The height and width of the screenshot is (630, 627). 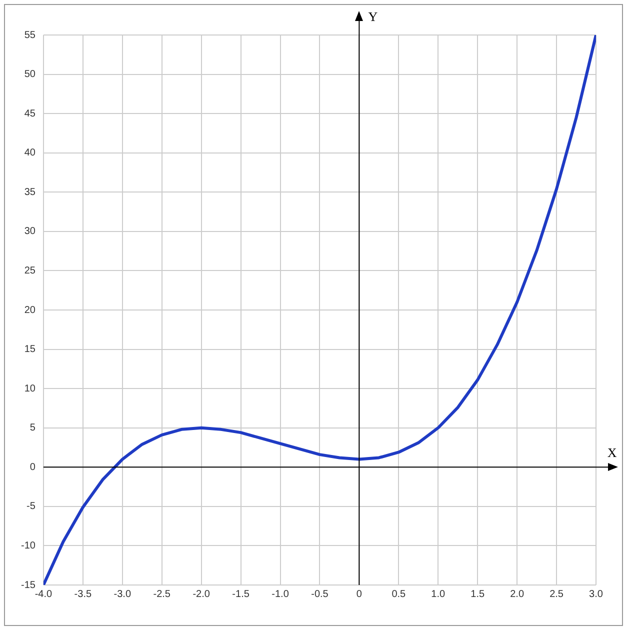 What do you see at coordinates (30, 192) in the screenshot?
I see `y-tick-label: 35` at bounding box center [30, 192].